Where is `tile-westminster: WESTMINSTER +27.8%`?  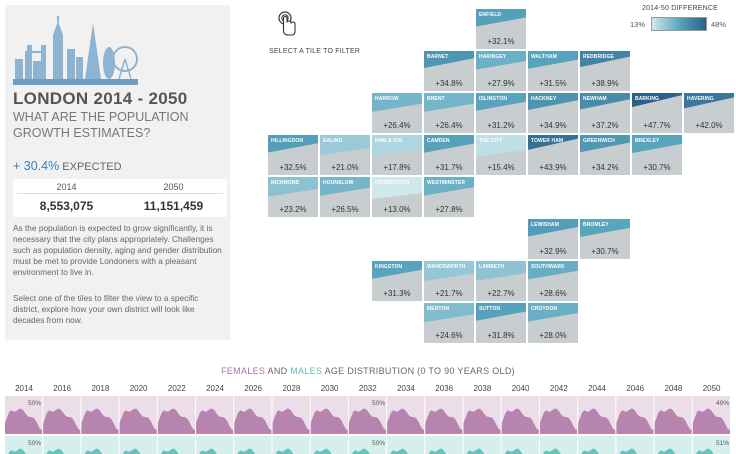
tile-westminster: WESTMINSTER +27.8% is located at coordinates (449, 197).